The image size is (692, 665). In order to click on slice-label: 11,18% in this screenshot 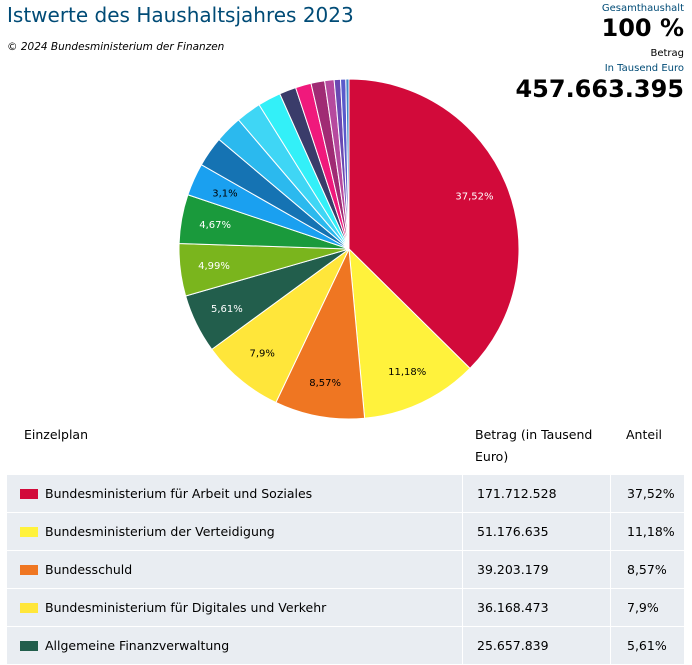, I will do `click(407, 372)`.